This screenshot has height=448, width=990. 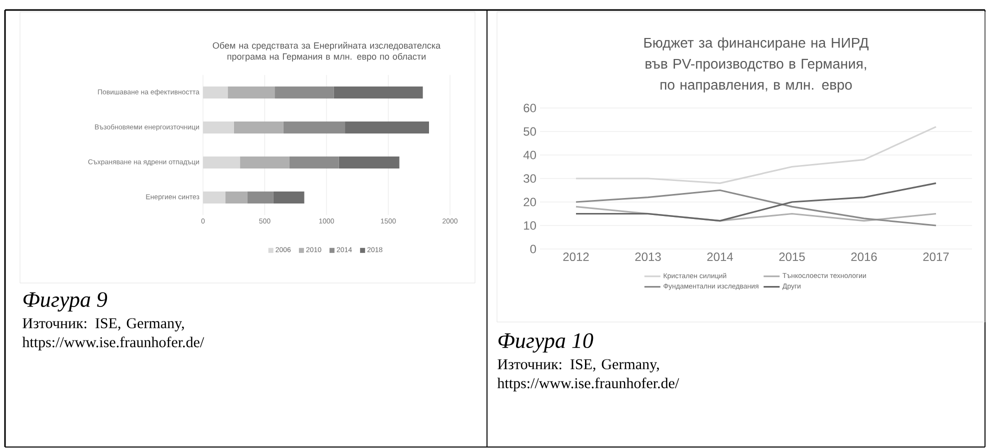 I want to click on x-tick-label: 2012, so click(x=576, y=257).